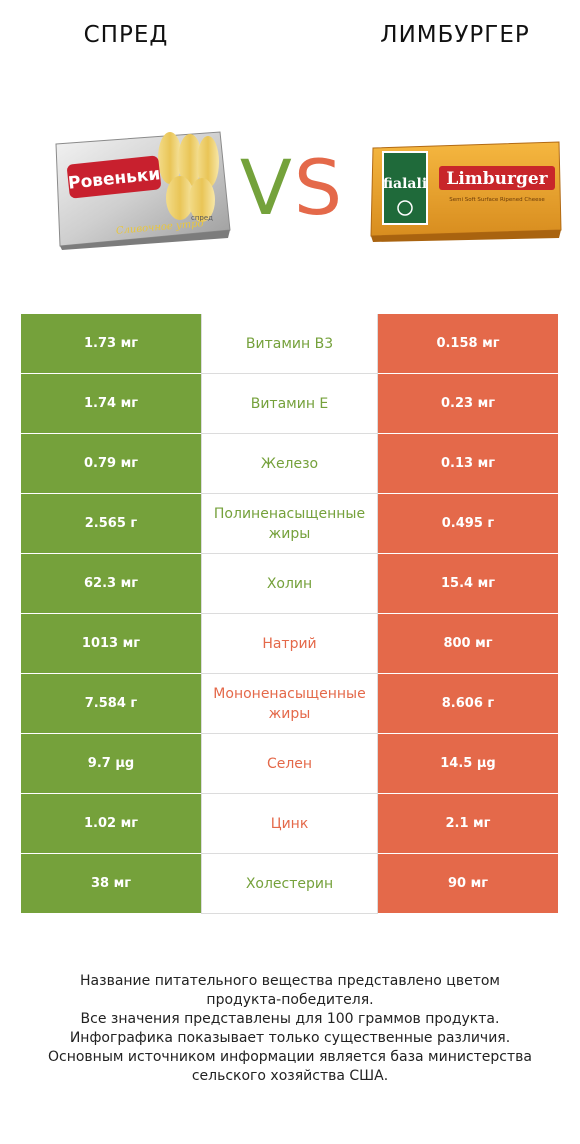  Describe the element at coordinates (111, 464) in the screenshot. I see `left-value-cell: 0.79 мг` at that location.